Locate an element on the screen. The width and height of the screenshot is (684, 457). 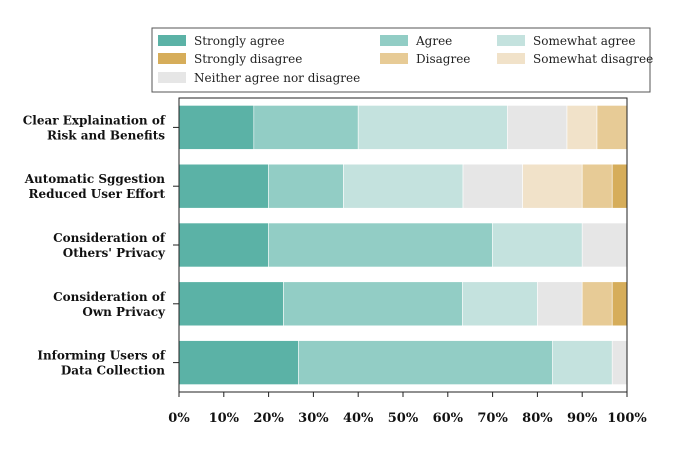
x-tick-label: 20% is located at coordinates (268, 418).